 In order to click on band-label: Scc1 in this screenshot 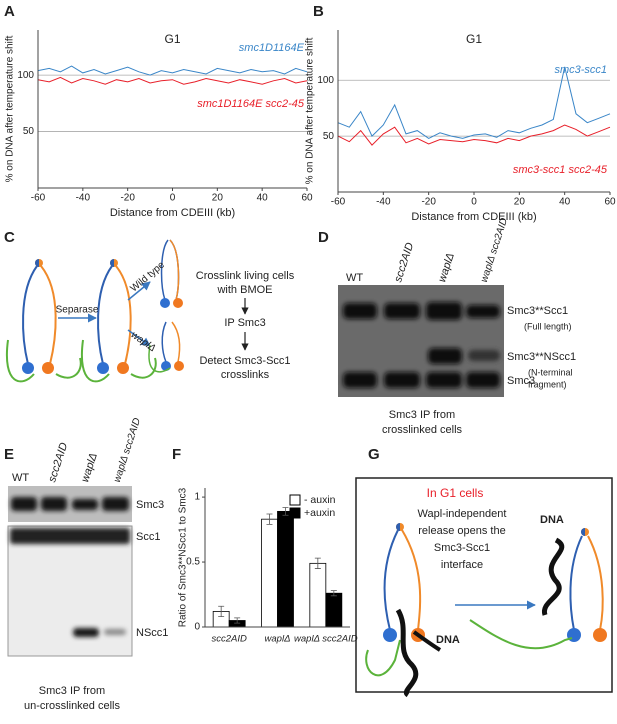, I will do `click(148, 537)`.